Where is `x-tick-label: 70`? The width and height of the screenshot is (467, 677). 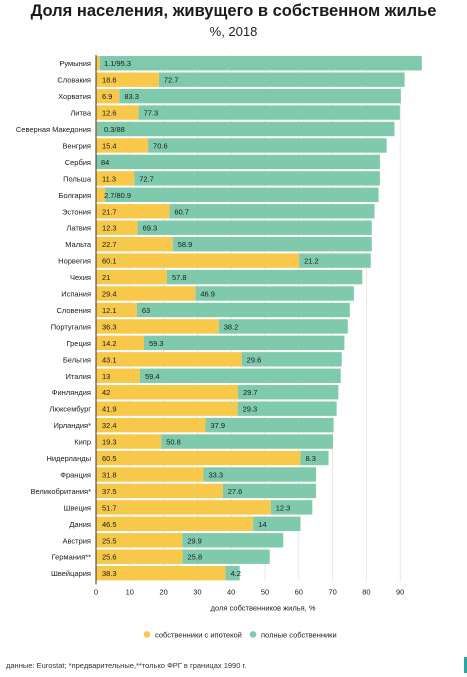 x-tick-label: 70 is located at coordinates (332, 591).